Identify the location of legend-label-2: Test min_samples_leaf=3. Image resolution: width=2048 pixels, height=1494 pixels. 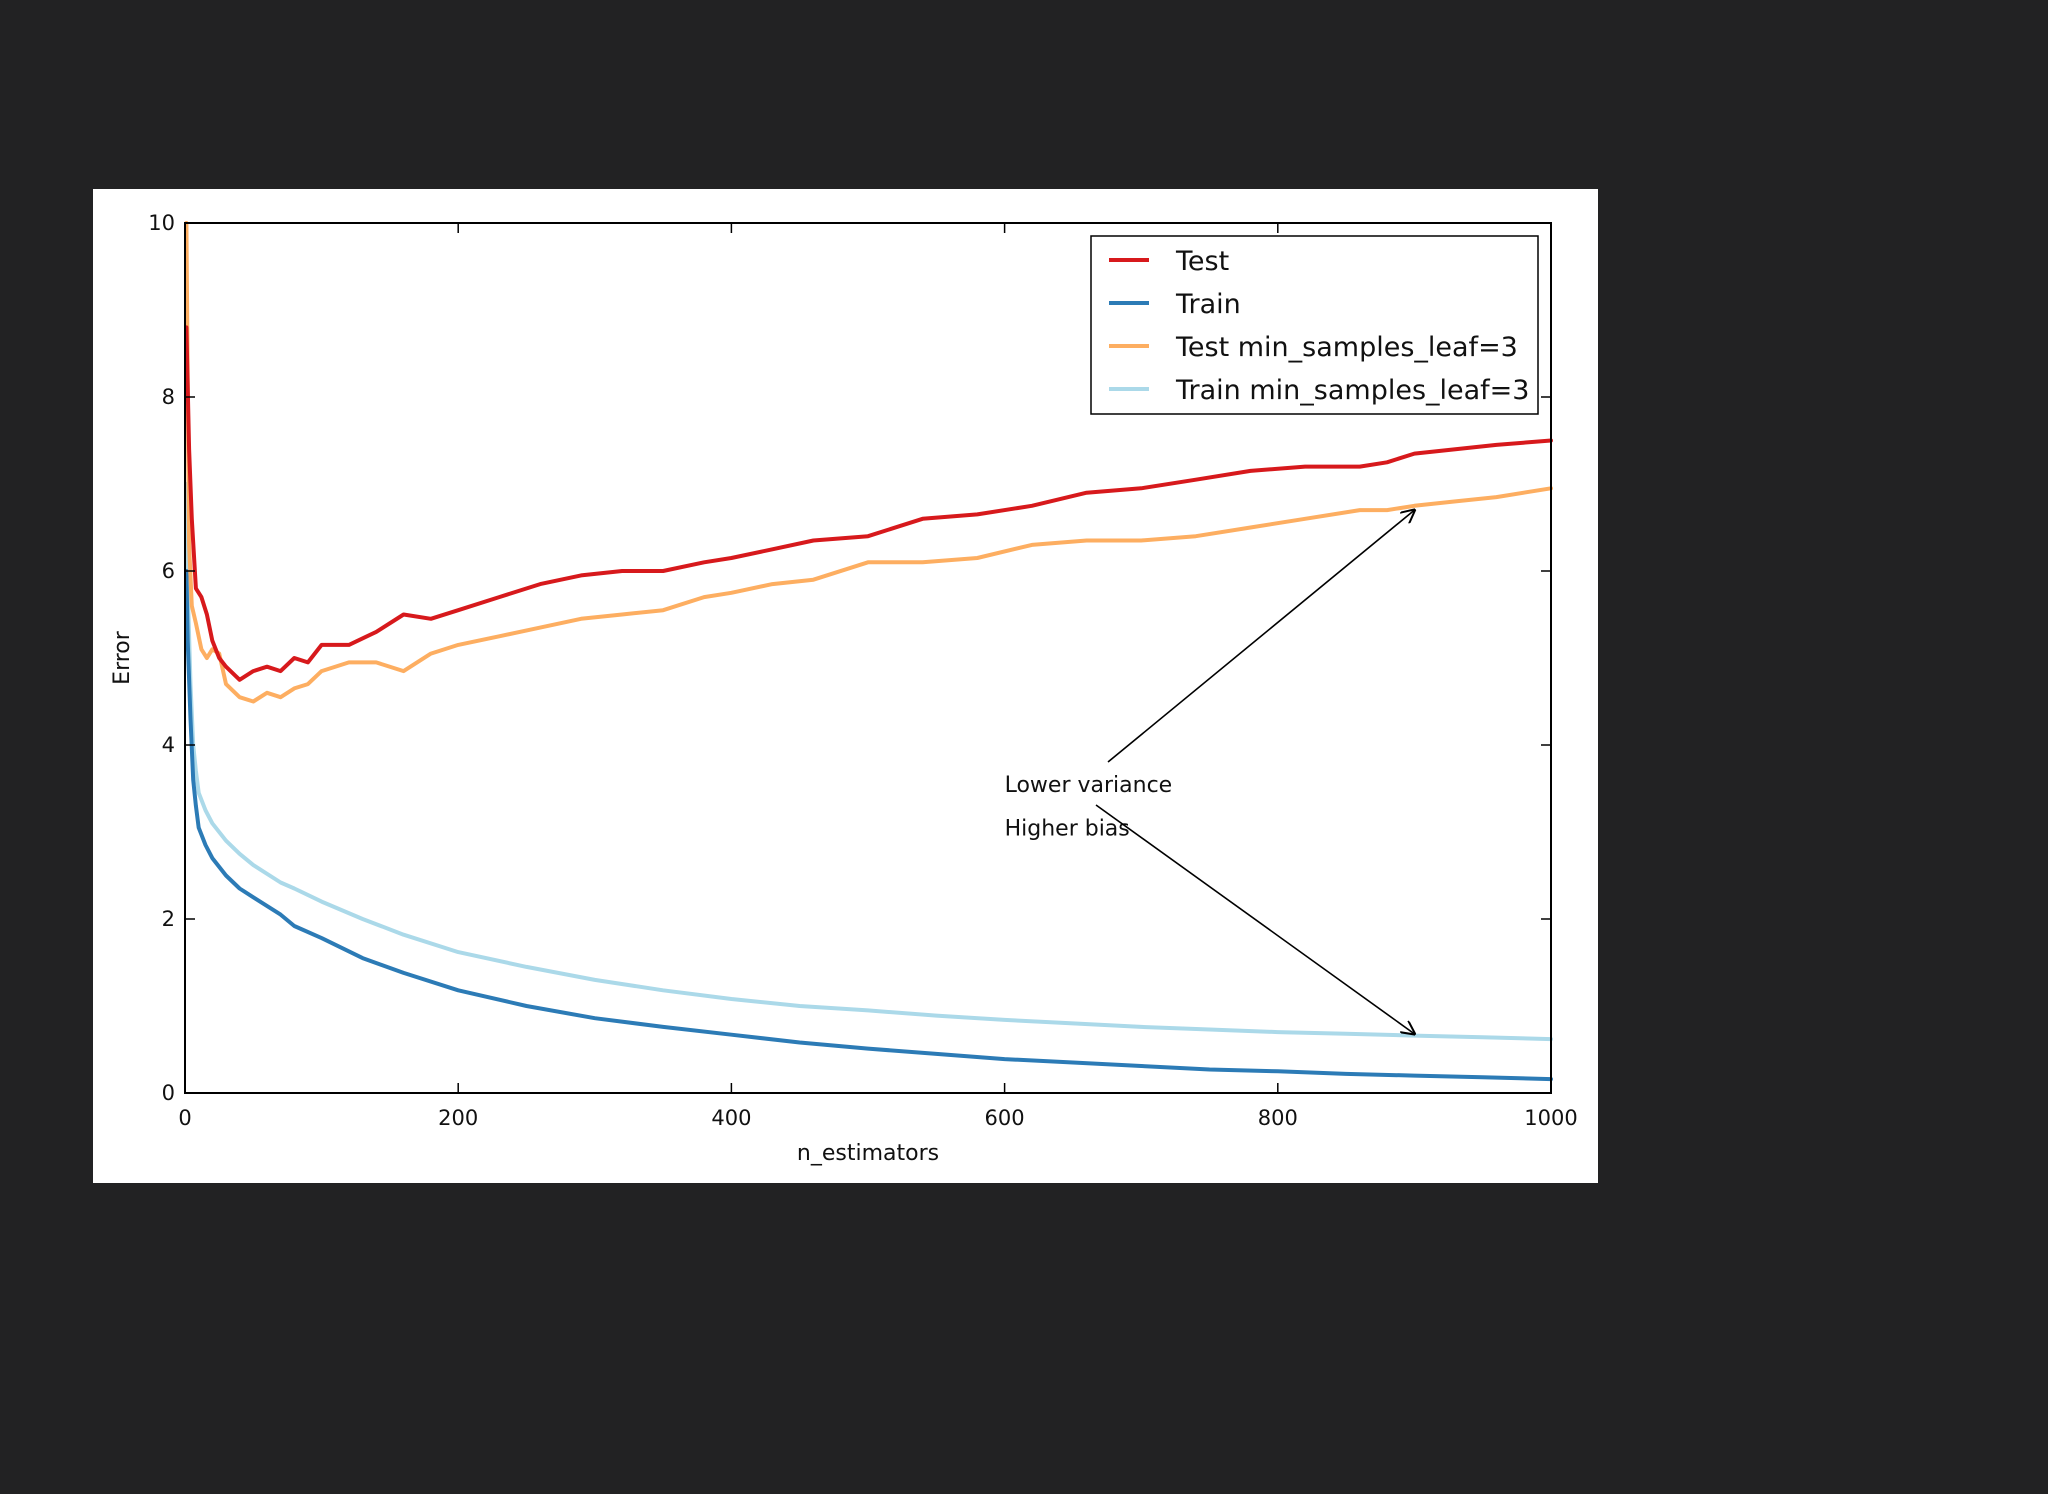
(1346, 347).